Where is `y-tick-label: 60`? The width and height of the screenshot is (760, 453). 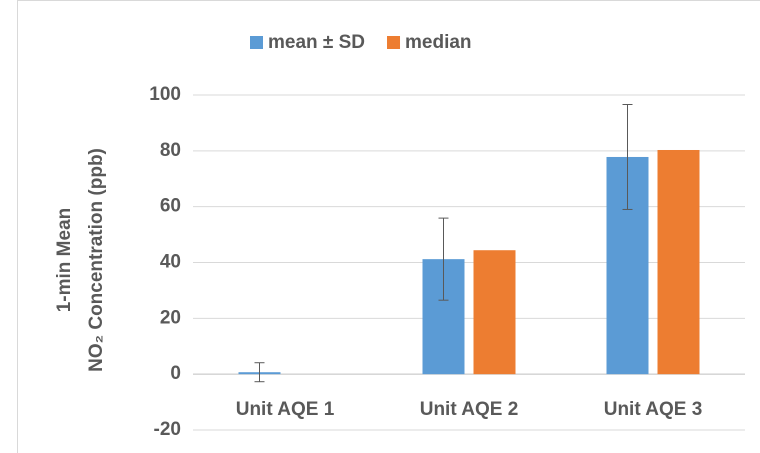
y-tick-label: 60 is located at coordinates (170, 206).